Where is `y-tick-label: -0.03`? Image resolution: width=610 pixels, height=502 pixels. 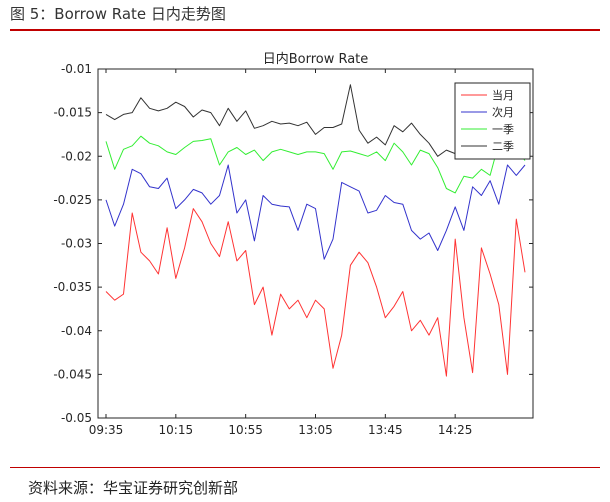 y-tick-label: -0.03 is located at coordinates (76, 244).